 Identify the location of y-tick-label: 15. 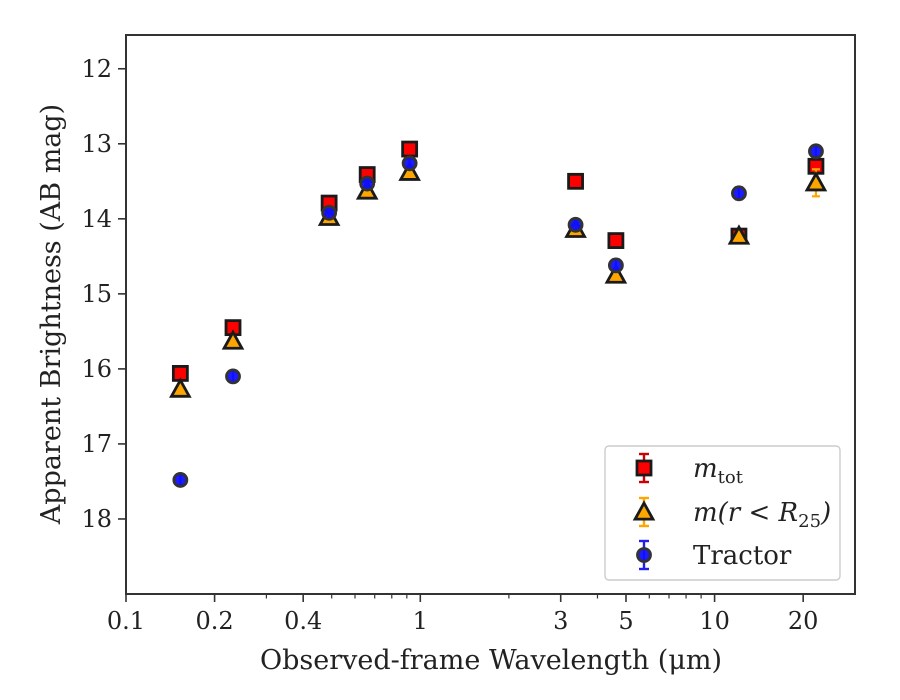
(96, 294).